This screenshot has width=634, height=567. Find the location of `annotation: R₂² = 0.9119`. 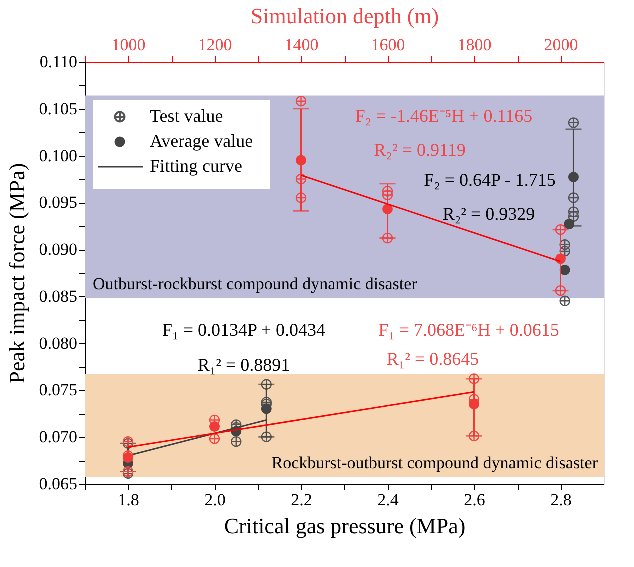

annotation: R₂² = 0.9119 is located at coordinates (420, 150).